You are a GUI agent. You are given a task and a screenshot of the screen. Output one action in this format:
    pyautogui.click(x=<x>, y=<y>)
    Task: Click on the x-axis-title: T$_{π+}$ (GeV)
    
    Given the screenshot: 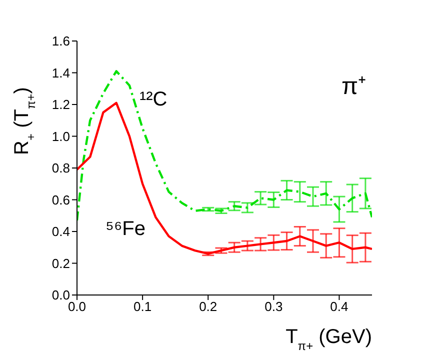 What is the action you would take?
    pyautogui.click(x=329, y=339)
    